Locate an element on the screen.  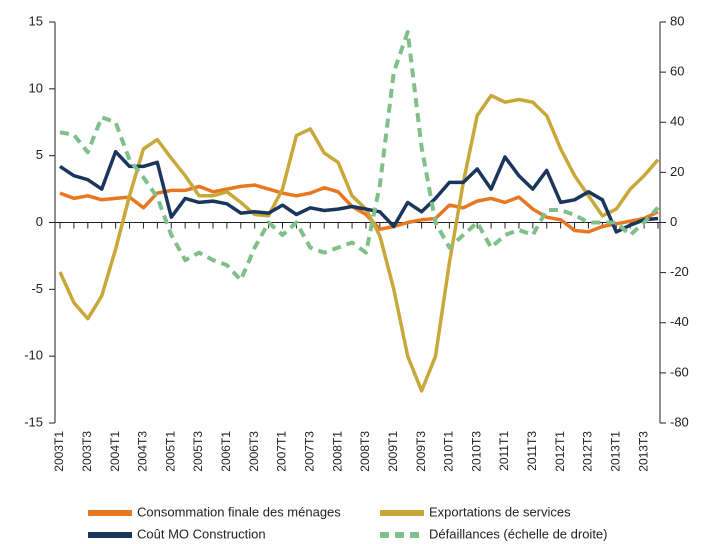
y-tick-label: 5 is located at coordinates (39, 154).